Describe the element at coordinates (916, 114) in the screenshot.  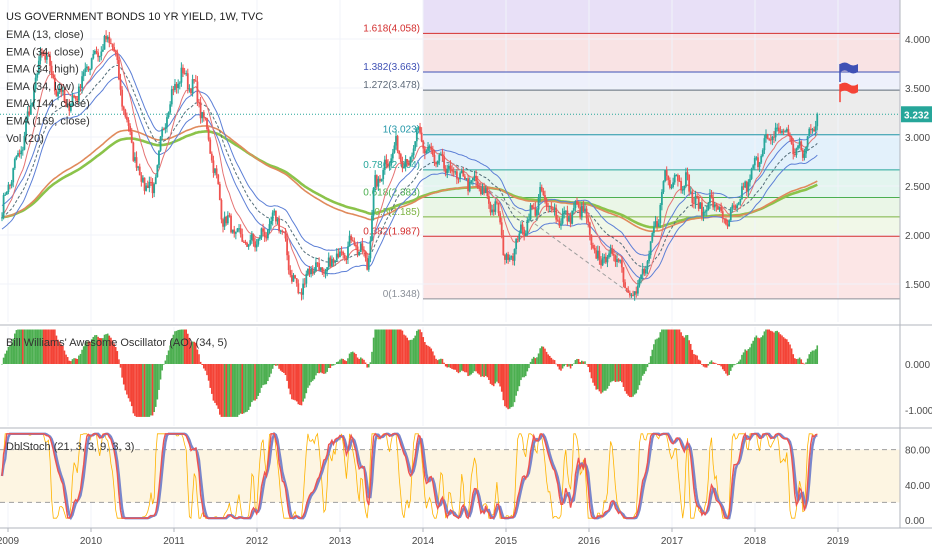
I see `last-price-tag` at that location.